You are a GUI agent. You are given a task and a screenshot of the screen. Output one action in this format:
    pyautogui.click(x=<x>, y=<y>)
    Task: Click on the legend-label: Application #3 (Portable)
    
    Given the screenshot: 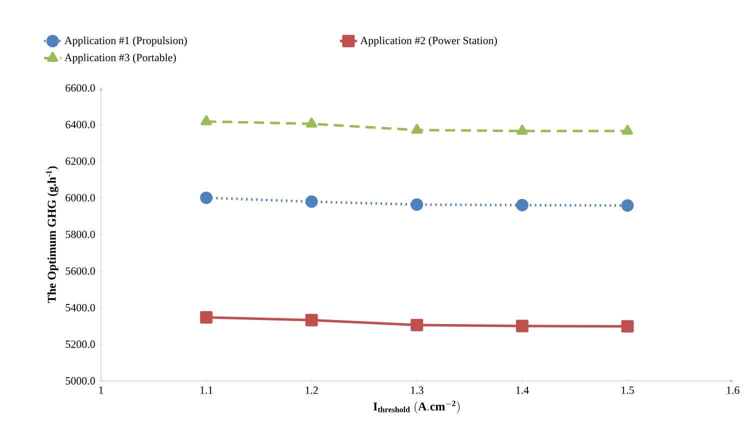 What is the action you would take?
    pyautogui.click(x=120, y=59)
    